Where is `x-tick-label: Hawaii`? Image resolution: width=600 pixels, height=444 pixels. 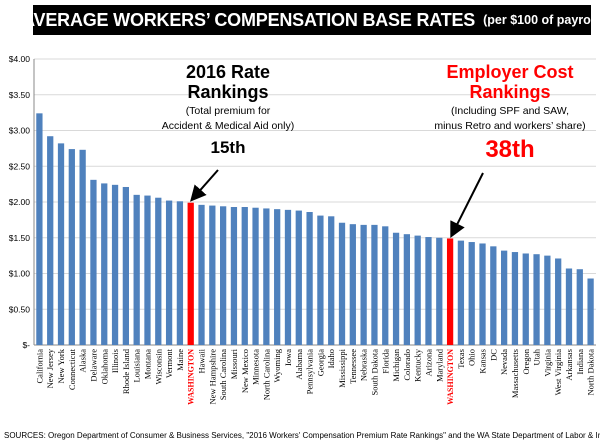
x-tick-label: Hawaii is located at coordinates (202, 360).